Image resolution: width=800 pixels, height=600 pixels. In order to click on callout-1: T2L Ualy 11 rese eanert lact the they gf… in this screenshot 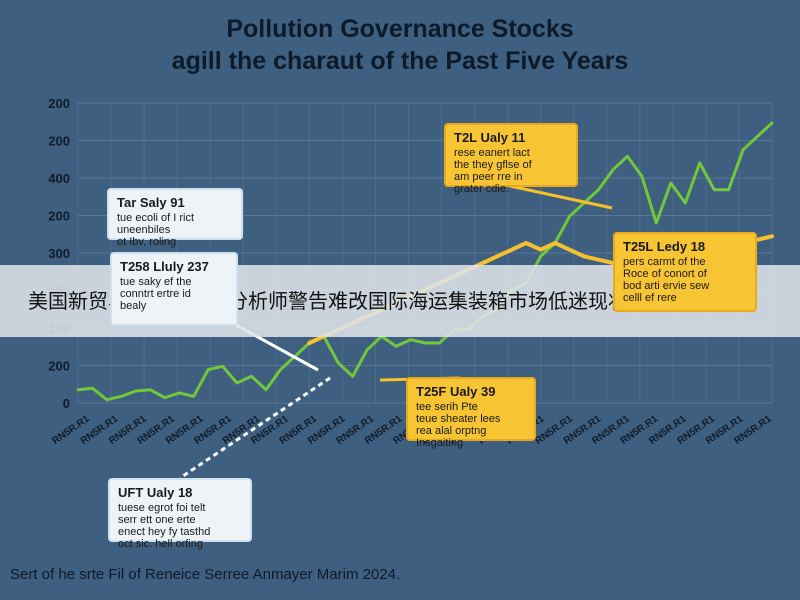, I will do `click(511, 159)`.